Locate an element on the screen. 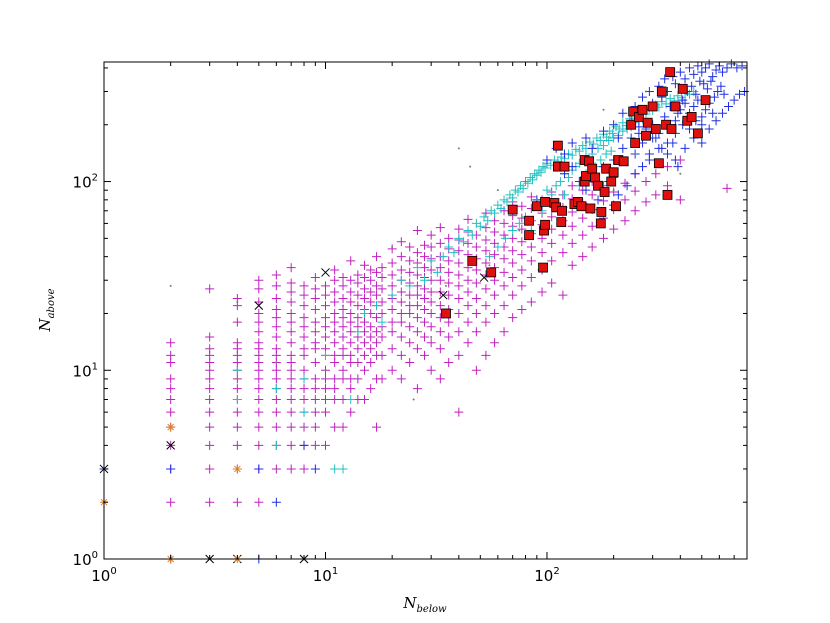 Image resolution: width=830 pixels, height=623 pixels. x-axis-title: Nbelow is located at coordinates (424, 604).